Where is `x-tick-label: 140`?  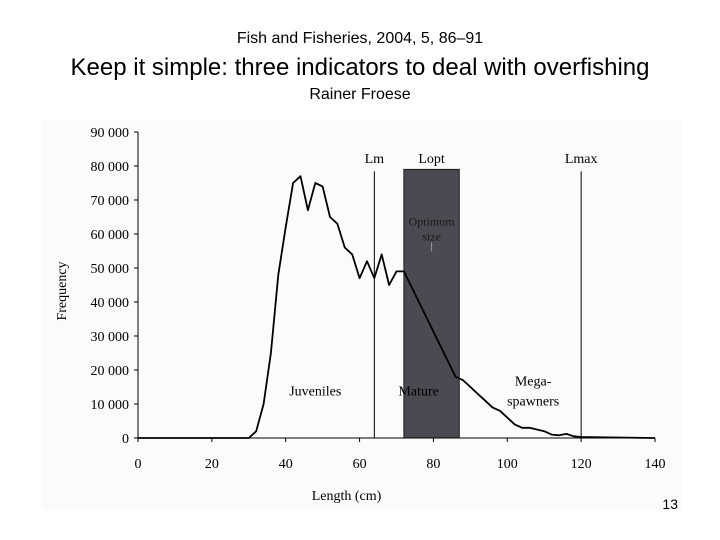 x-tick-label: 140 is located at coordinates (655, 464).